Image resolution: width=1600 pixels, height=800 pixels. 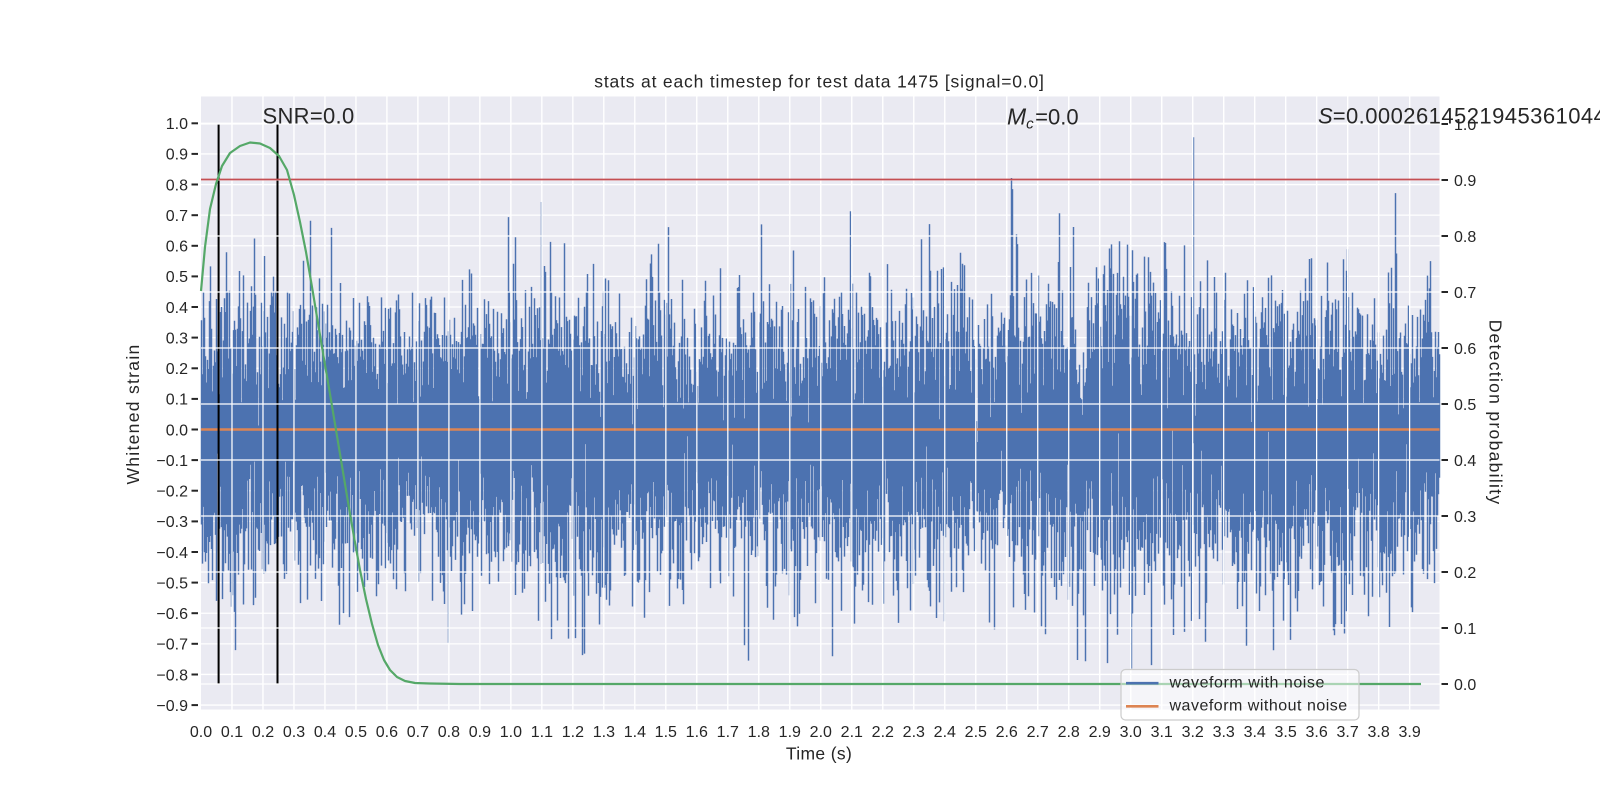 I want to click on svg-text: 3.4, so click(x=1255, y=732).